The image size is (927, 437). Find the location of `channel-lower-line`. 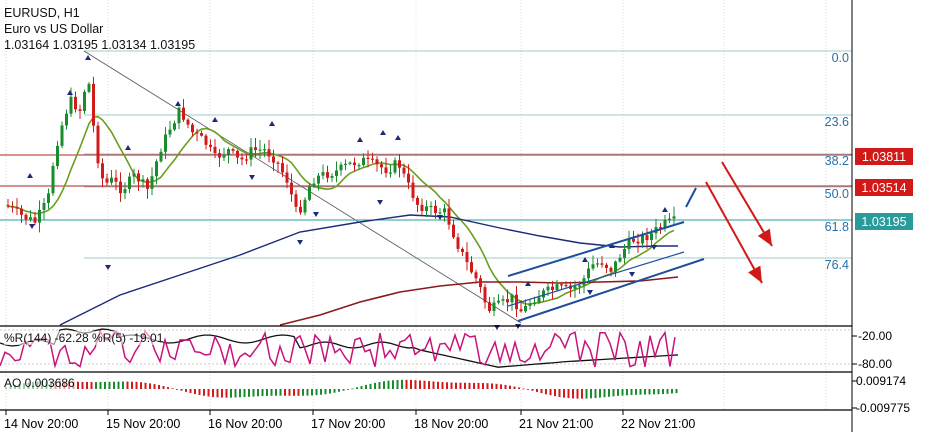

channel-lower-line is located at coordinates (611, 290).